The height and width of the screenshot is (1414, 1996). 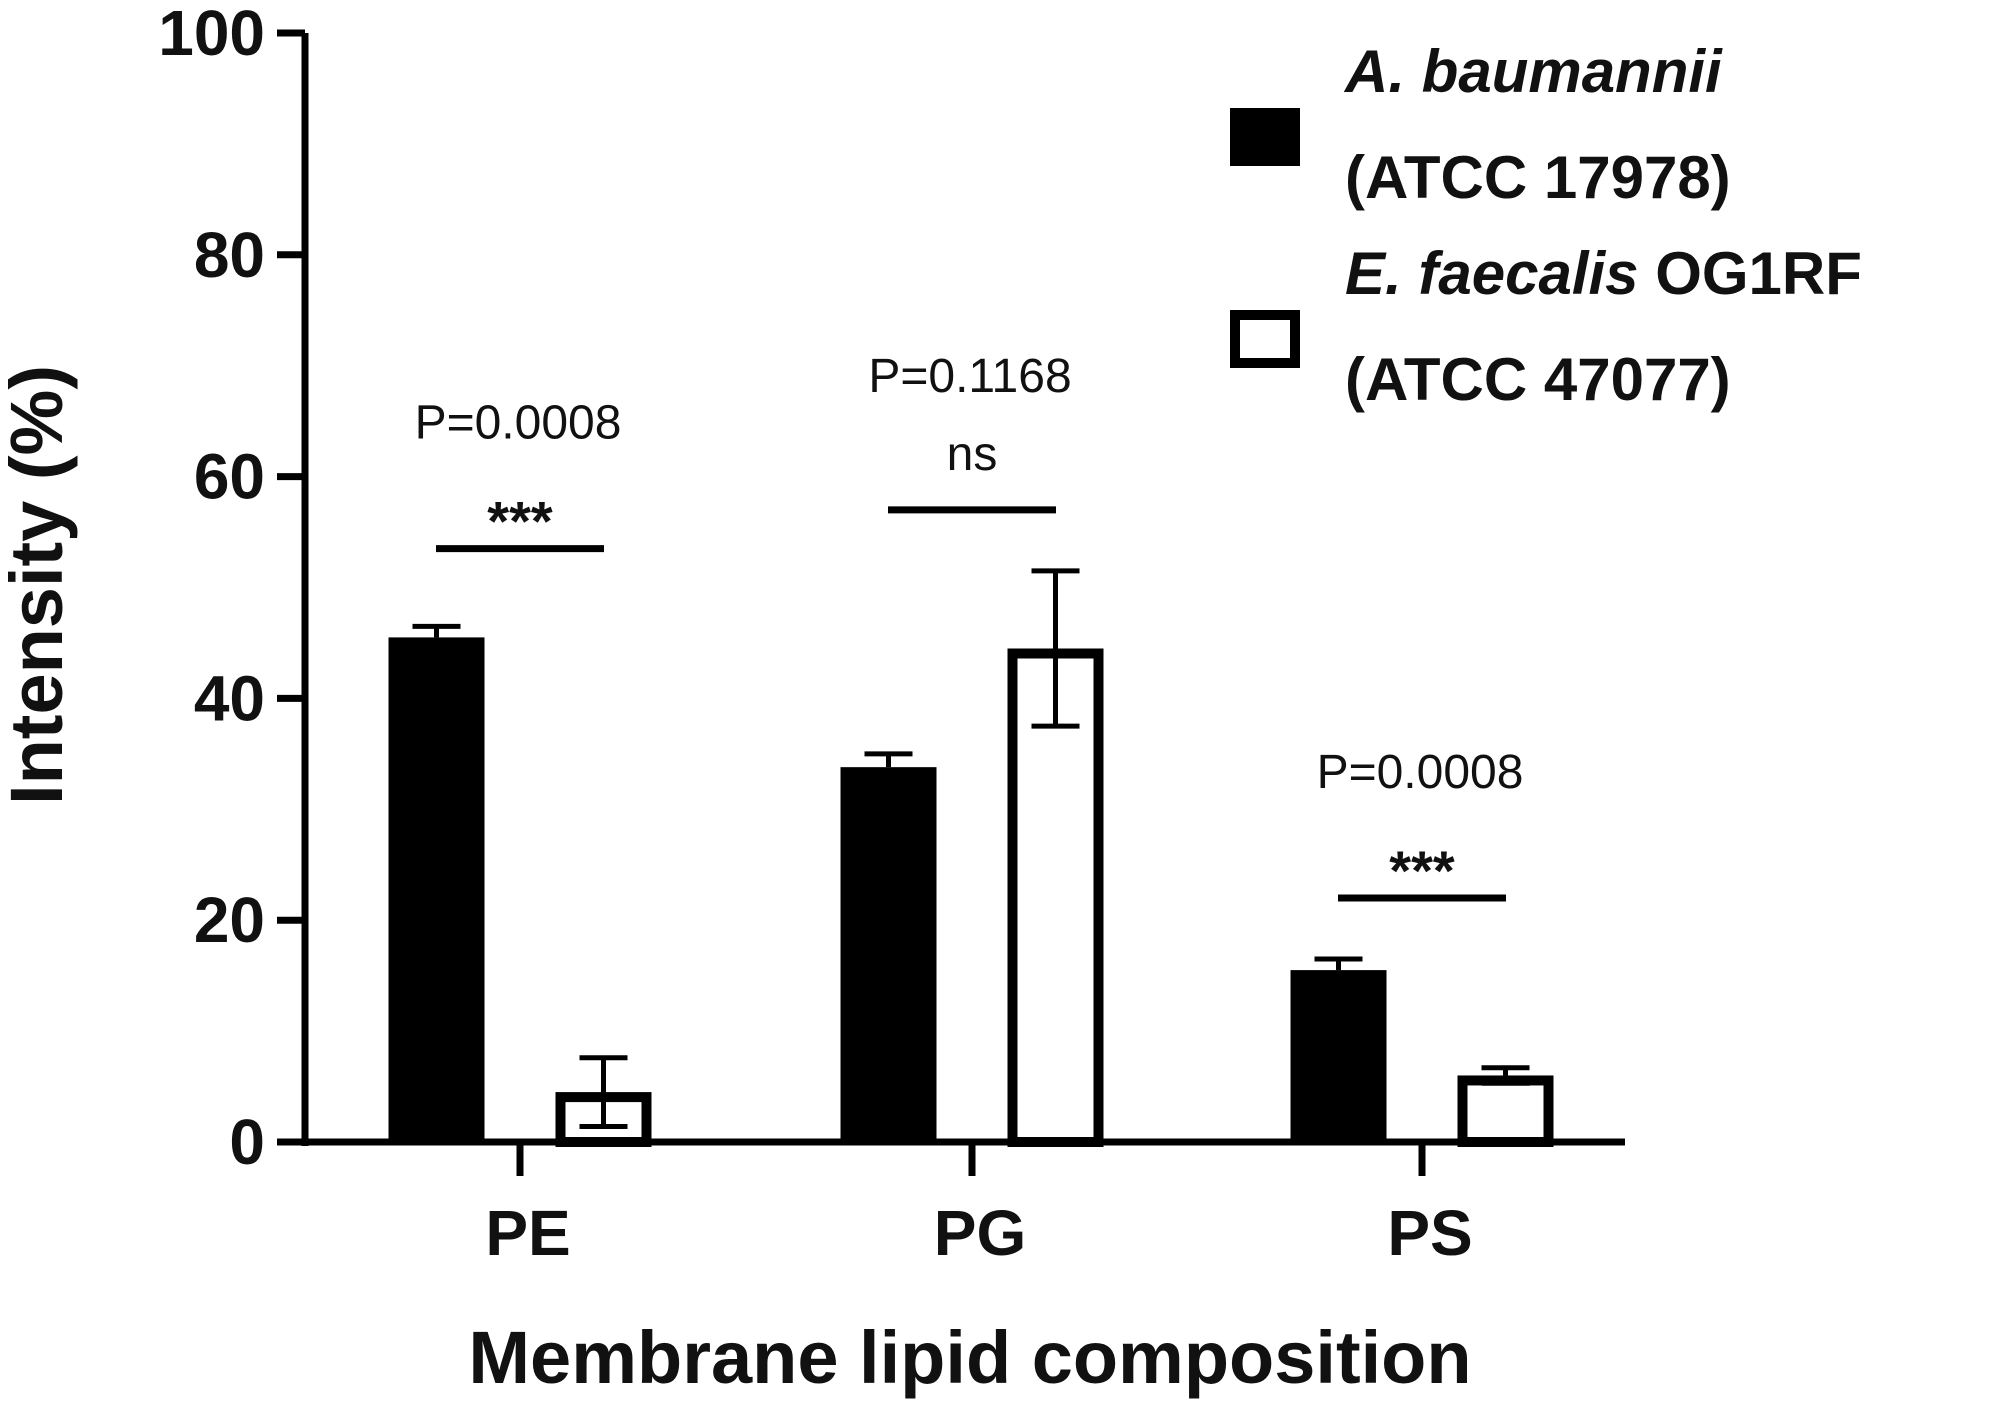 What do you see at coordinates (247, 1142) in the screenshot?
I see `y-tick-label: 0` at bounding box center [247, 1142].